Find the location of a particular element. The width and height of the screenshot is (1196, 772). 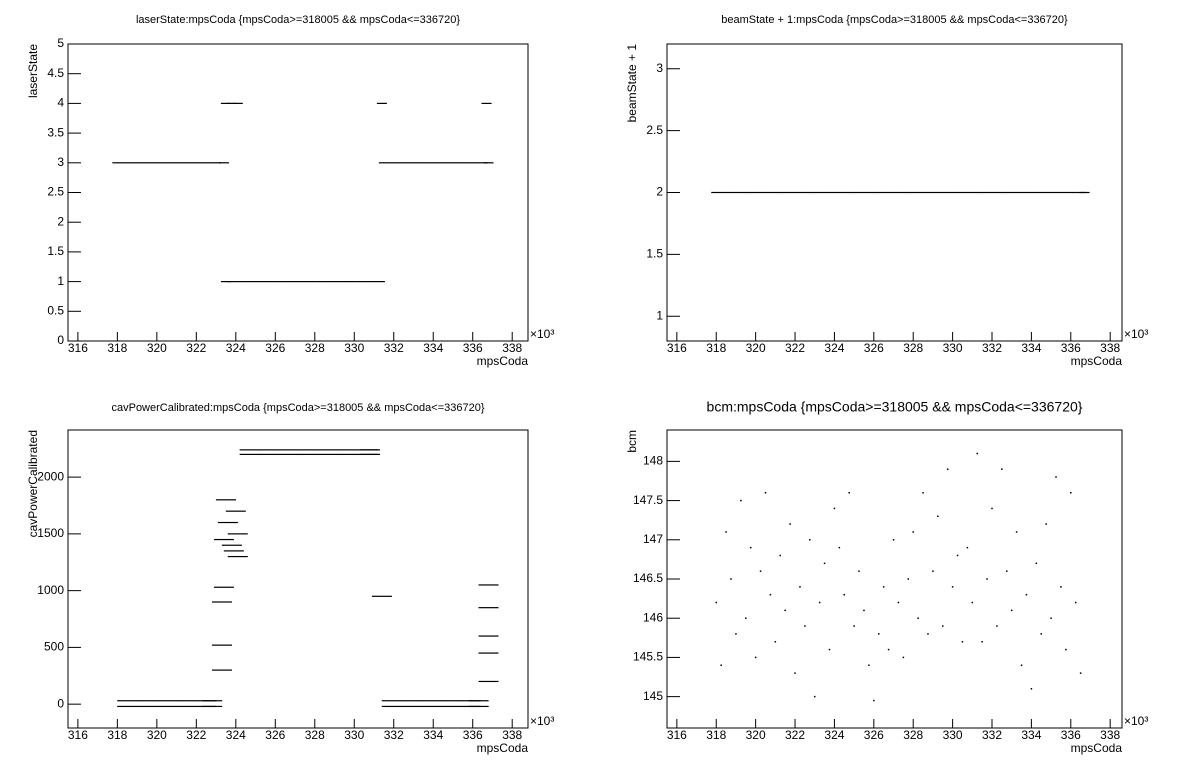

y-tick-label: 147.5 is located at coordinates (648, 500).